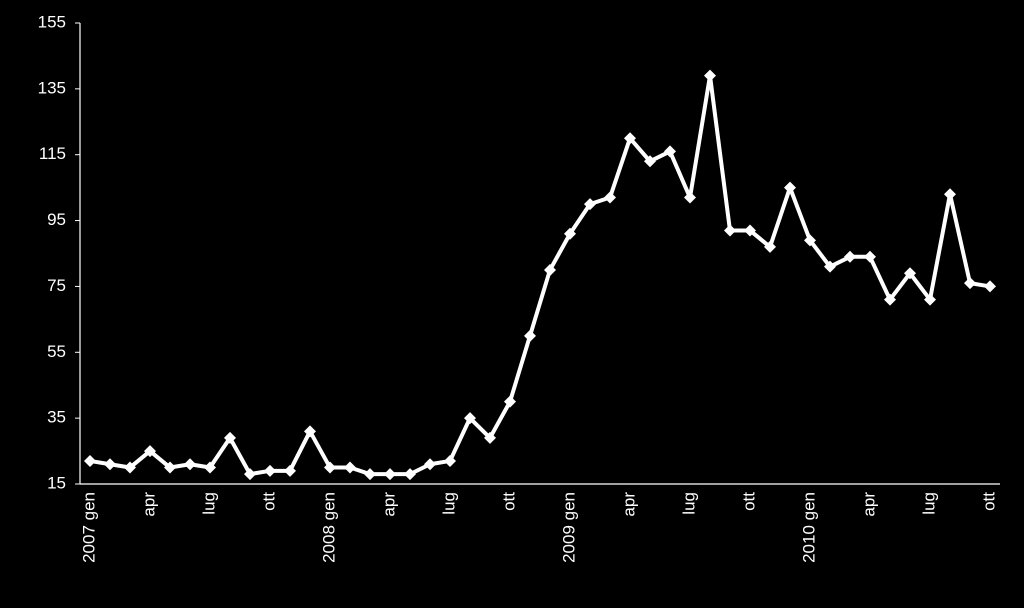  I want to click on y-tick-label: 115, so click(52, 153).